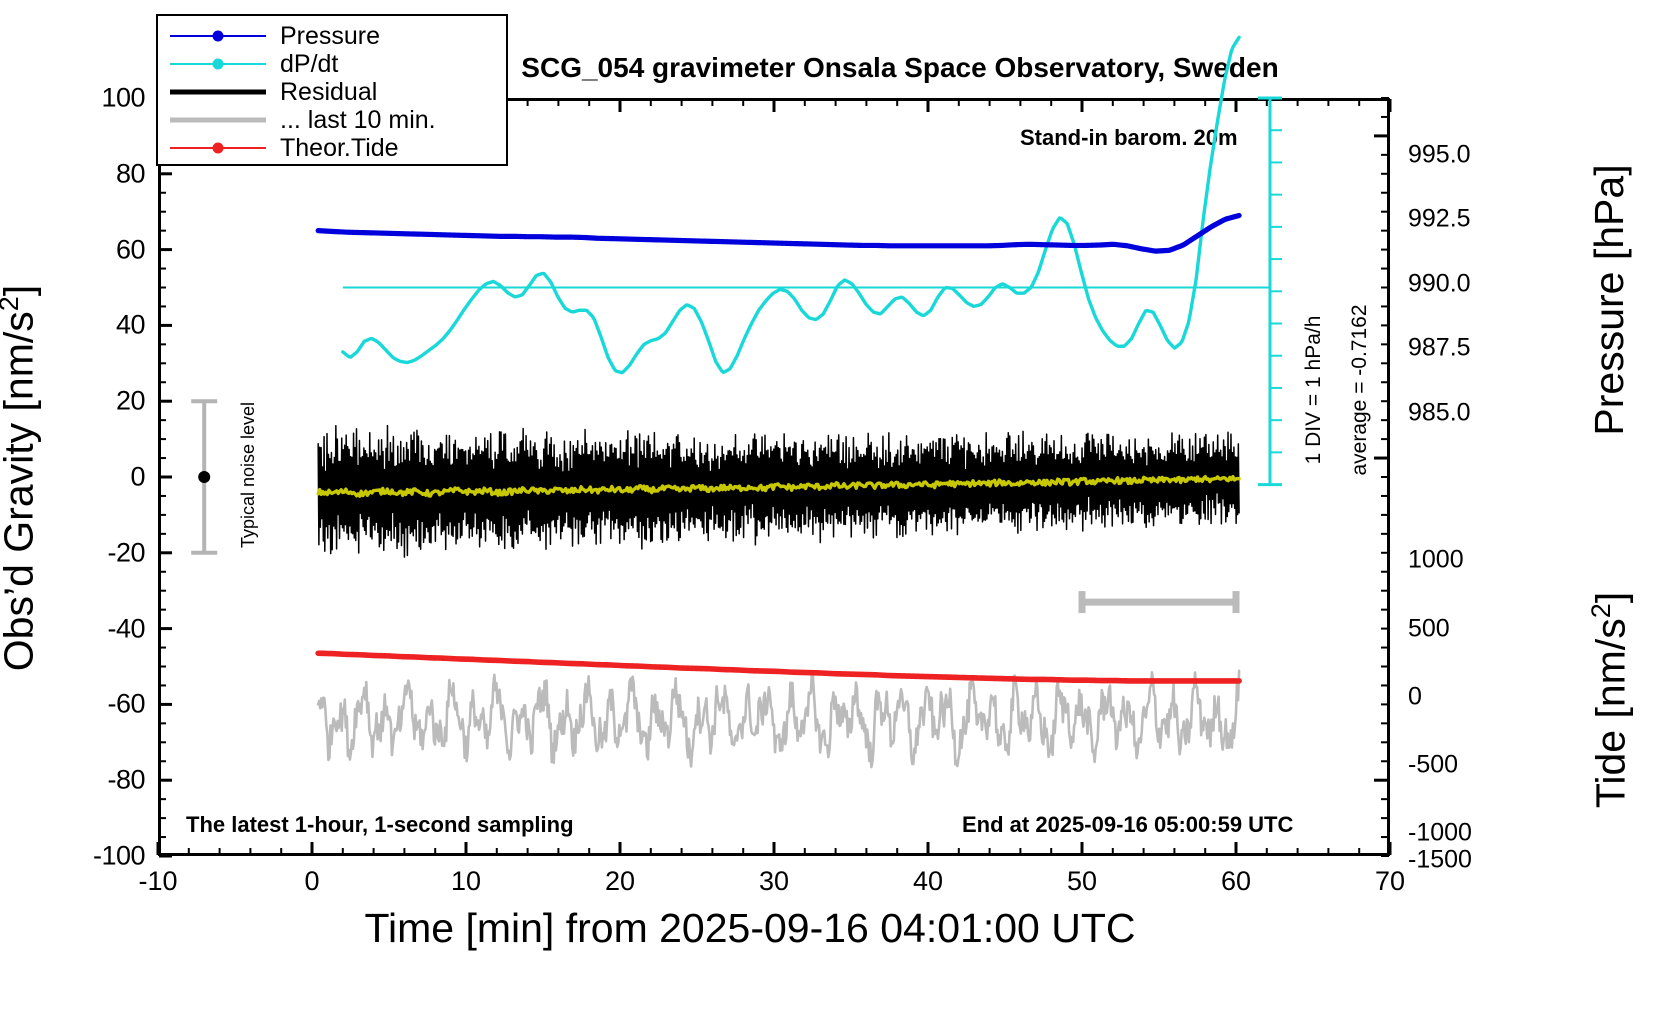 The width and height of the screenshot is (1660, 1020). I want to click on y-tick-label: 20, so click(130, 400).